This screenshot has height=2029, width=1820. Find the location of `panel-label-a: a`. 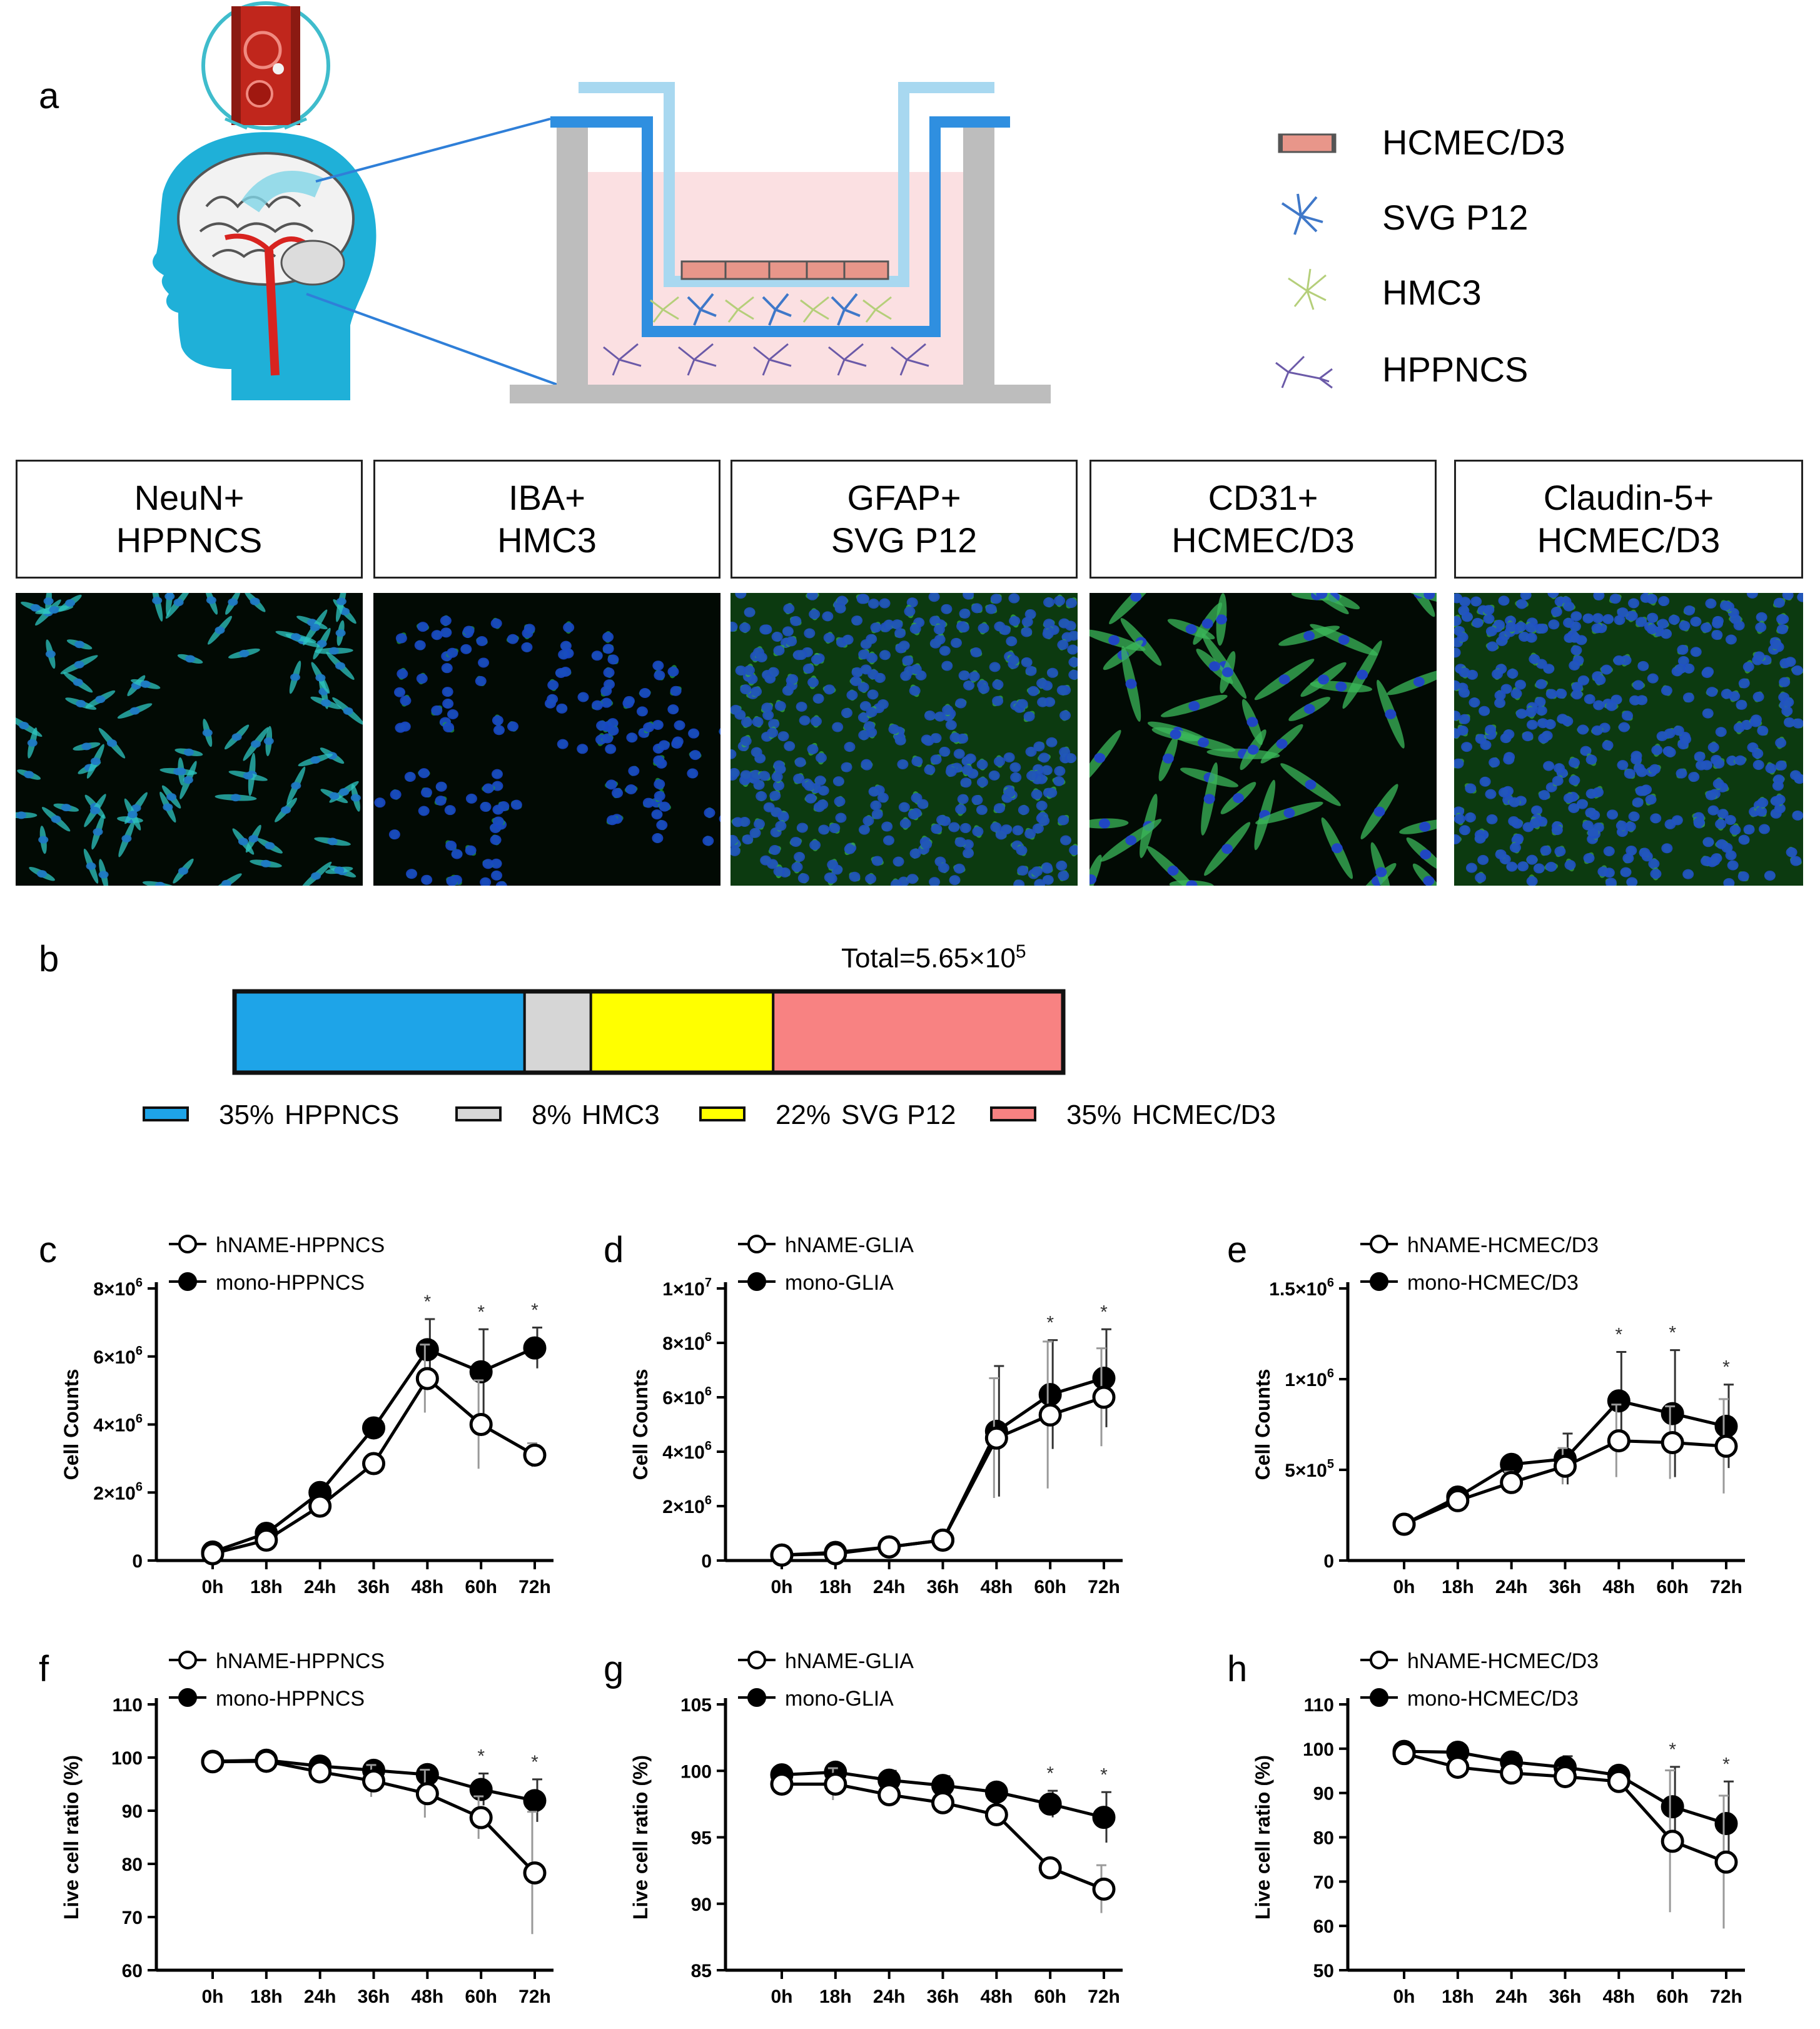

panel-label-a: a is located at coordinates (49, 96).